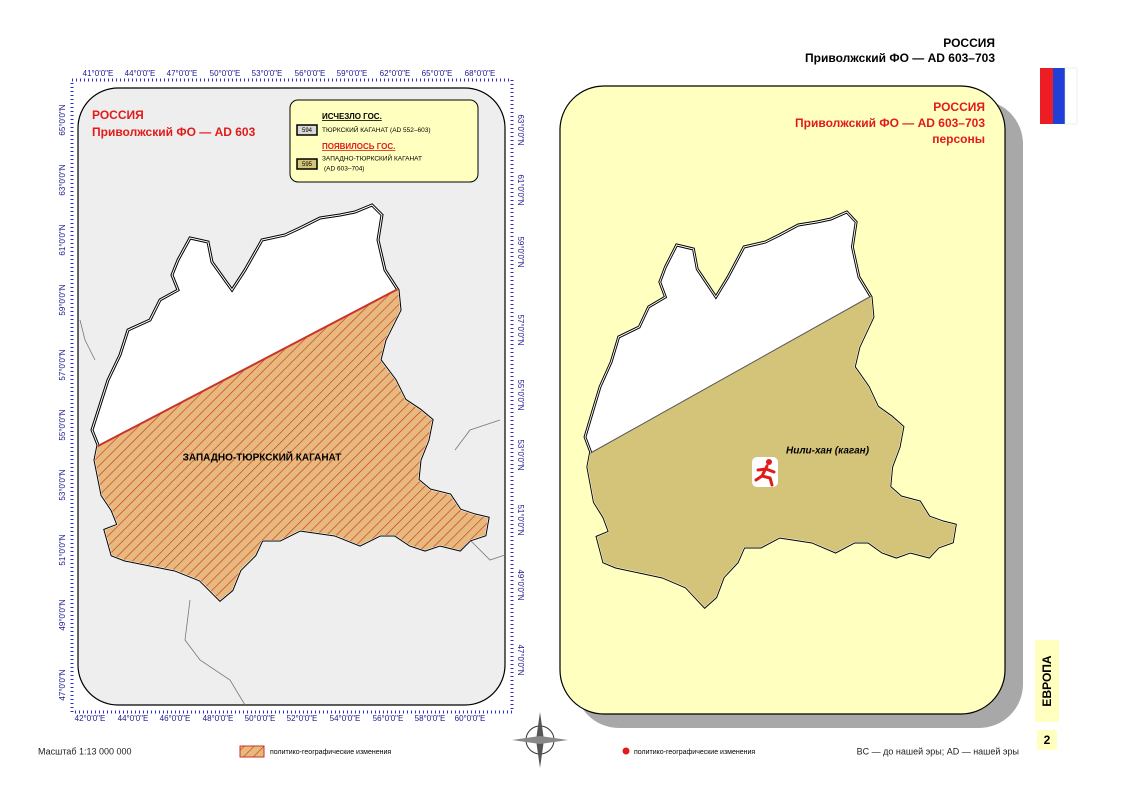  Describe the element at coordinates (372, 158) in the screenshot. I see `legend-item: ЗАПАДНО-ТЮРКСКИЙ КАГАНАТ` at that location.